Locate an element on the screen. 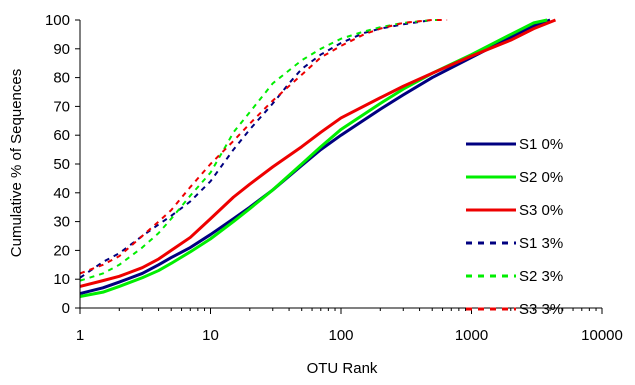 This screenshot has width=635, height=385. y-tick-label: 10 is located at coordinates (61, 279).